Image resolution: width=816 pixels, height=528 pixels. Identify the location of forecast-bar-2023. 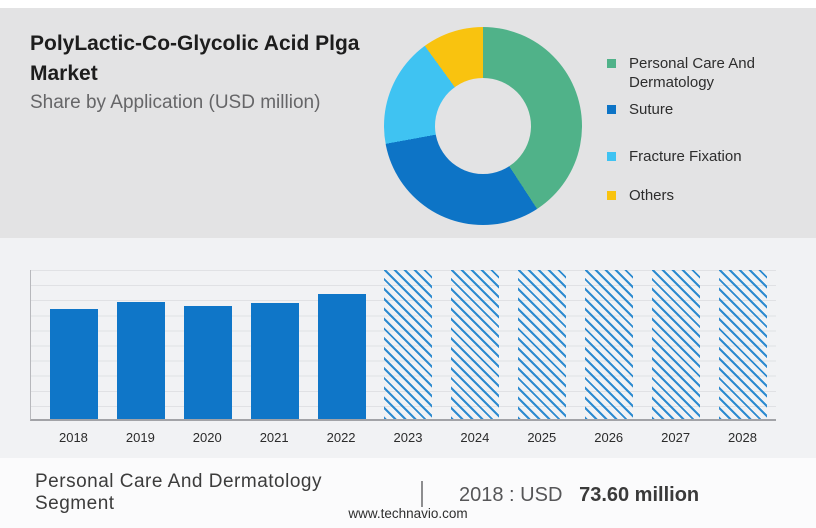
(408, 344).